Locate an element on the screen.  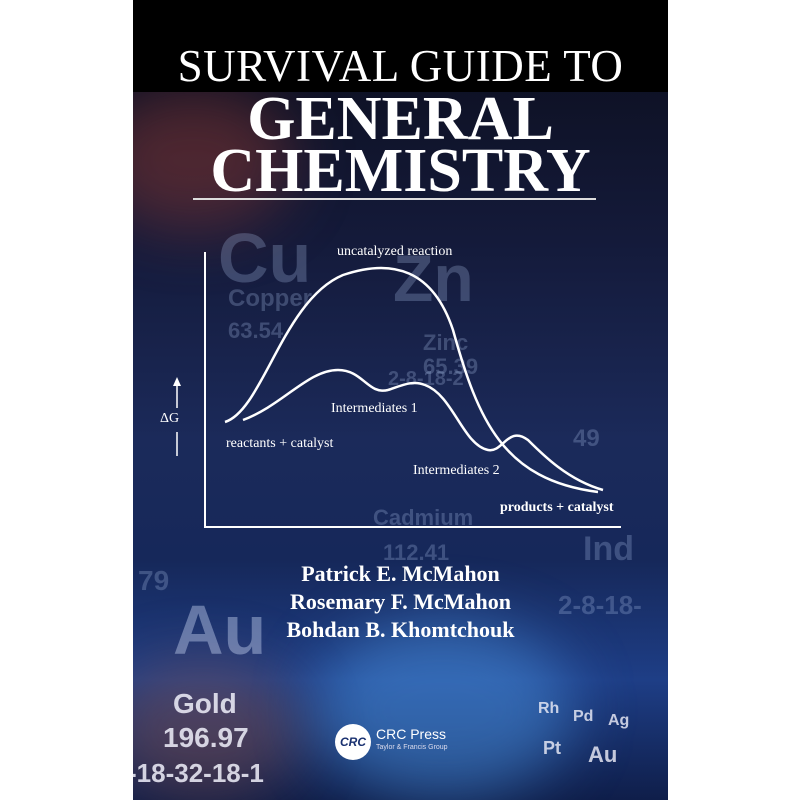
author: Bohdan B. Khomtchouk is located at coordinates (400, 629).